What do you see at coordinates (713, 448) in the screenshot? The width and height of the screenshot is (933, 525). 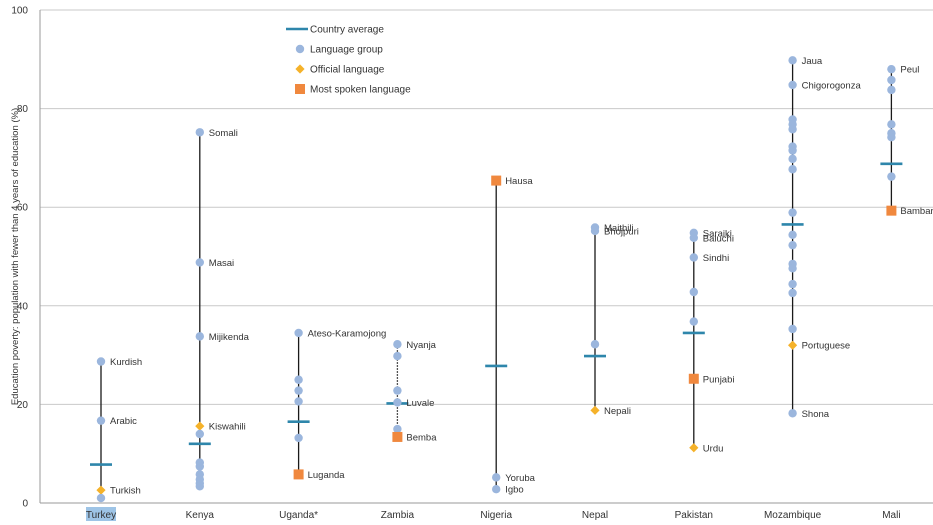 I see `label-pakistan-urdu: Urdu` at bounding box center [713, 448].